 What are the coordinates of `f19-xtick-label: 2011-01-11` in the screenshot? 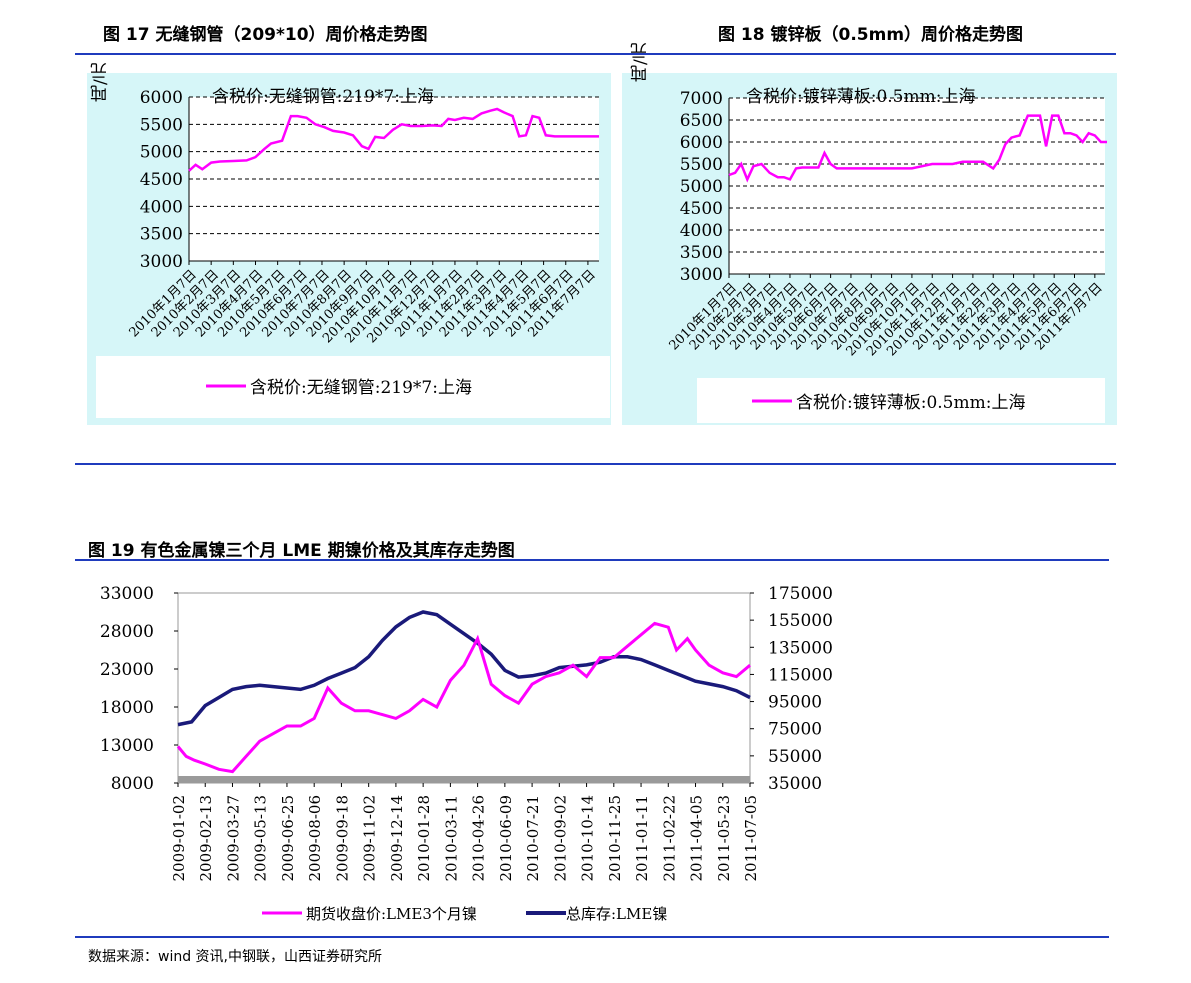 It's located at (642, 838).